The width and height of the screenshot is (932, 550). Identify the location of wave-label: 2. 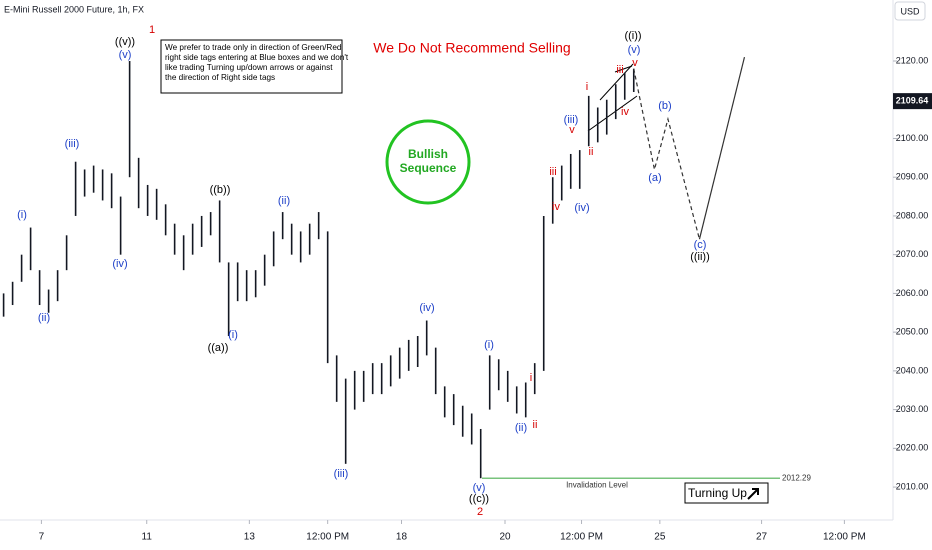
(480, 512).